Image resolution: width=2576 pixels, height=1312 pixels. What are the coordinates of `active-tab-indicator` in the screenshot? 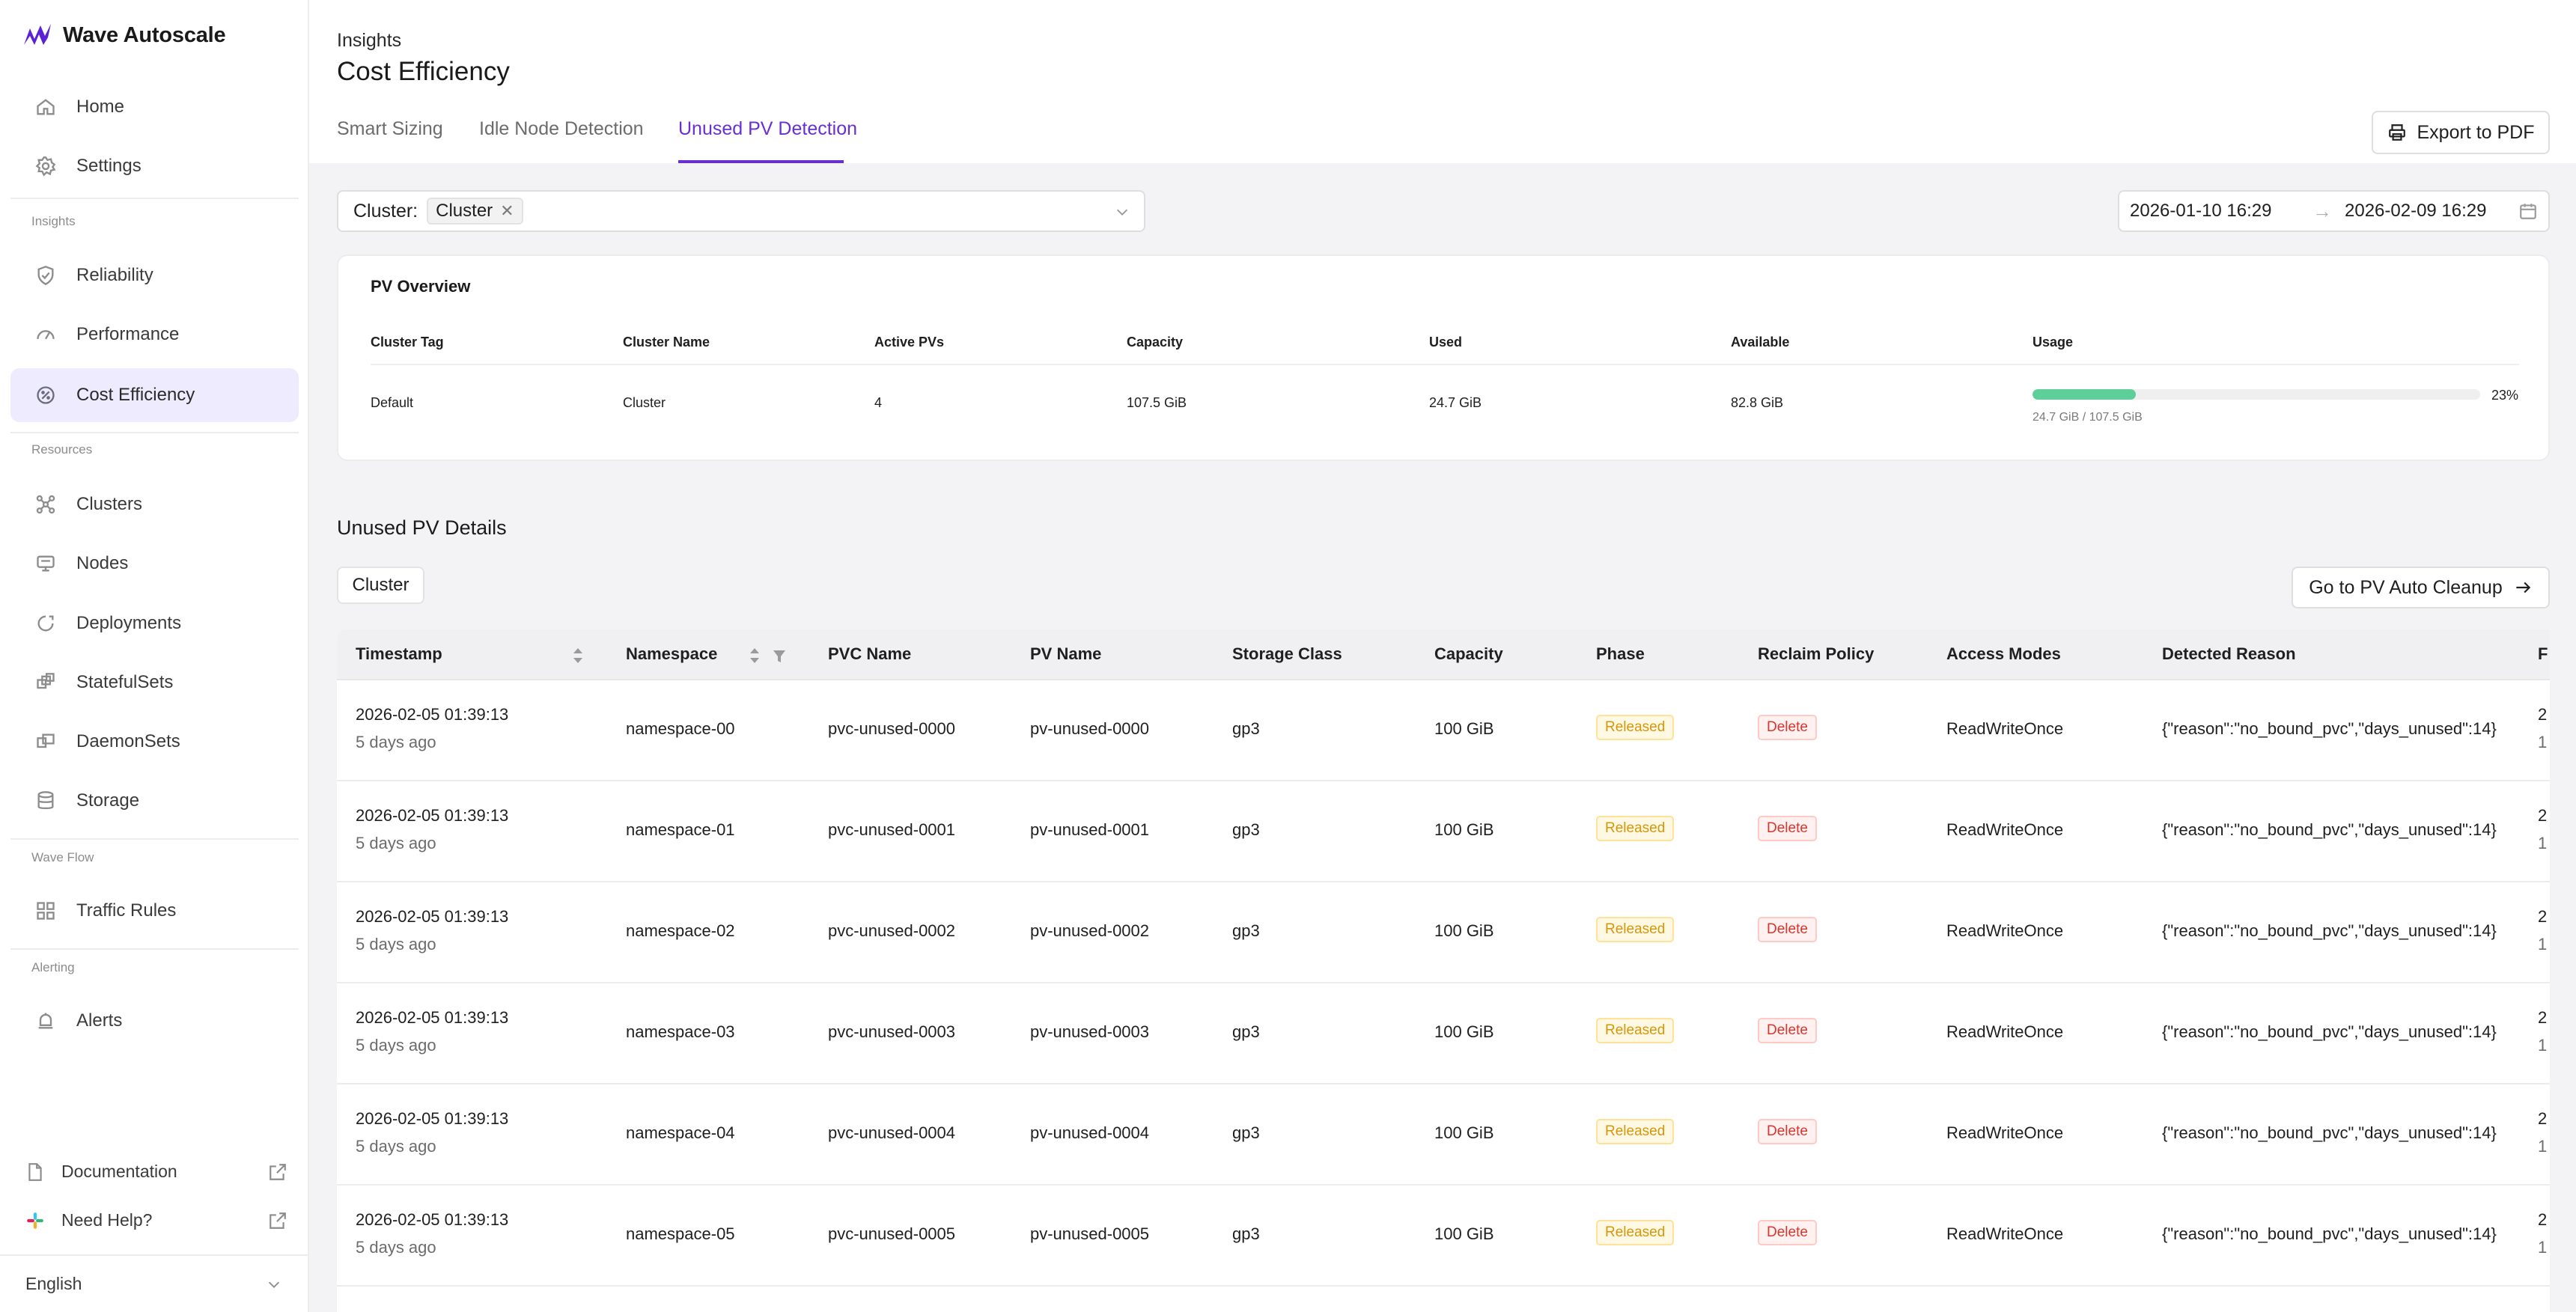 It's located at (761, 161).